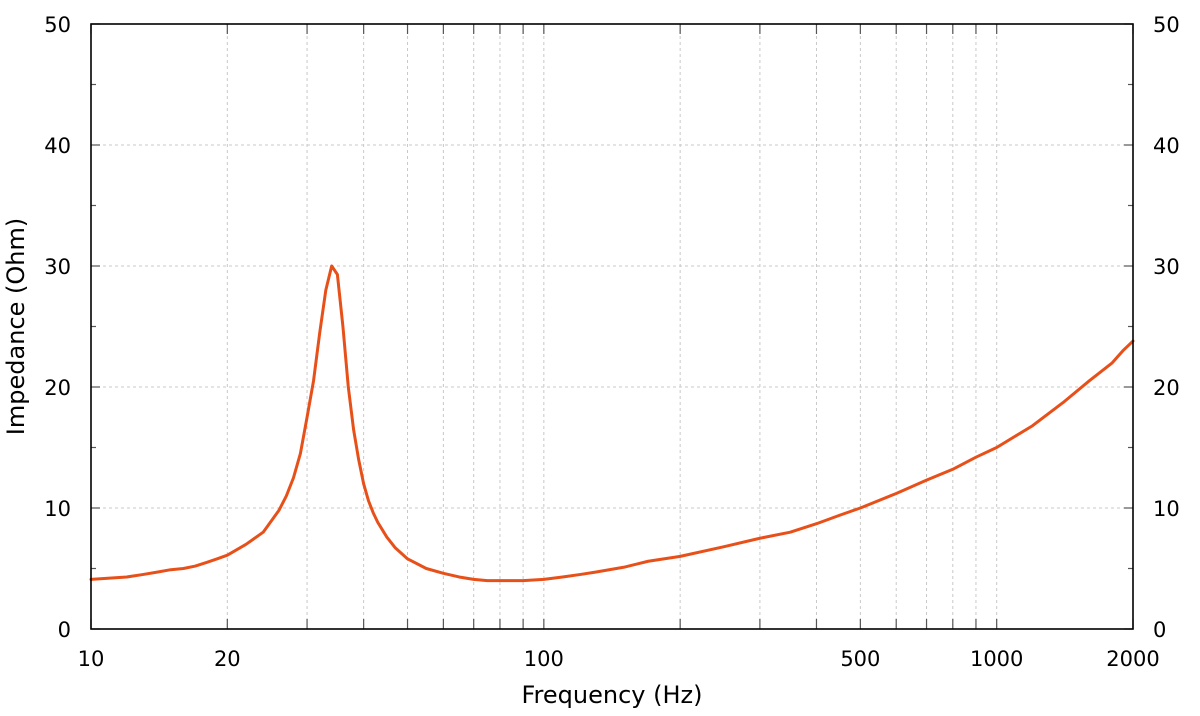  What do you see at coordinates (1166, 146) in the screenshot?
I see `y-tick-label-right: 40` at bounding box center [1166, 146].